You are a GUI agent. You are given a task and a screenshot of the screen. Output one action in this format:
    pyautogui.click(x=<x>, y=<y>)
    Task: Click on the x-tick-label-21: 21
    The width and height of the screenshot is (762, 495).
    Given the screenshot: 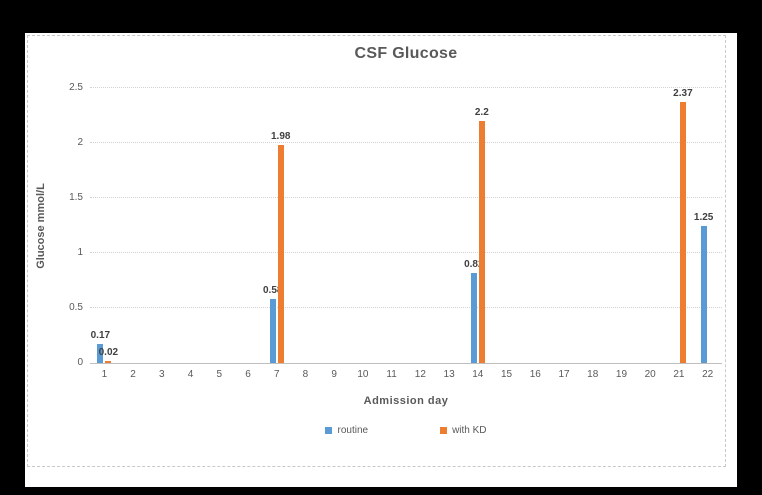 What is the action you would take?
    pyautogui.click(x=679, y=374)
    